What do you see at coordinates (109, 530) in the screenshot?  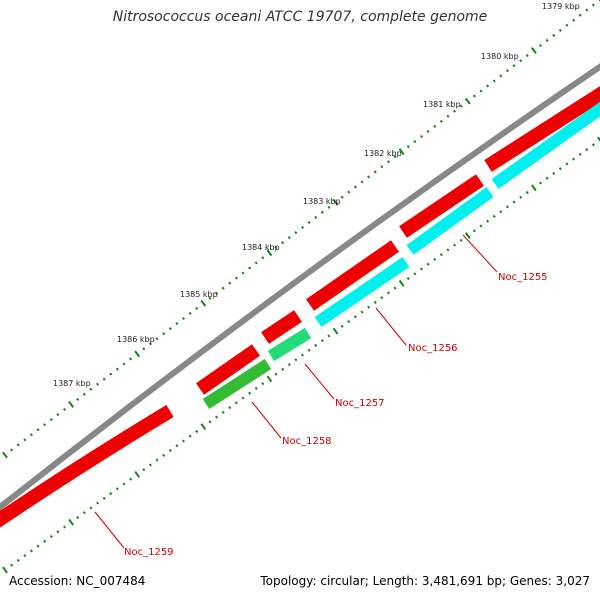 I see `noc-1259-leader` at bounding box center [109, 530].